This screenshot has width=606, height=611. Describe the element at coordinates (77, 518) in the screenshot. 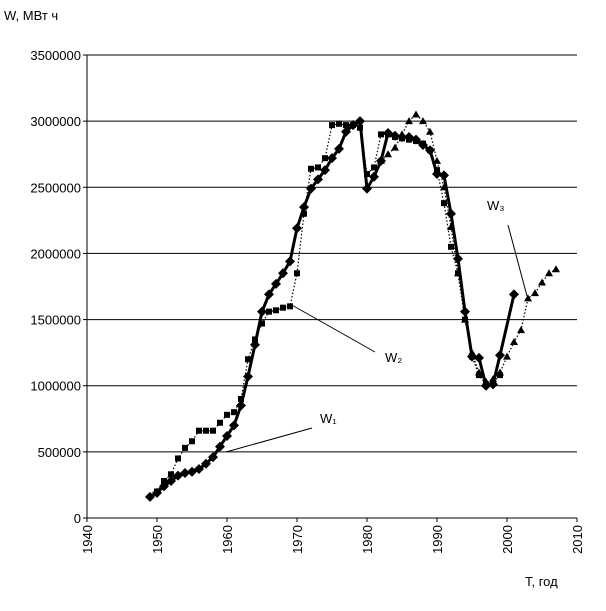

I see `y-tick-label: 0` at that location.